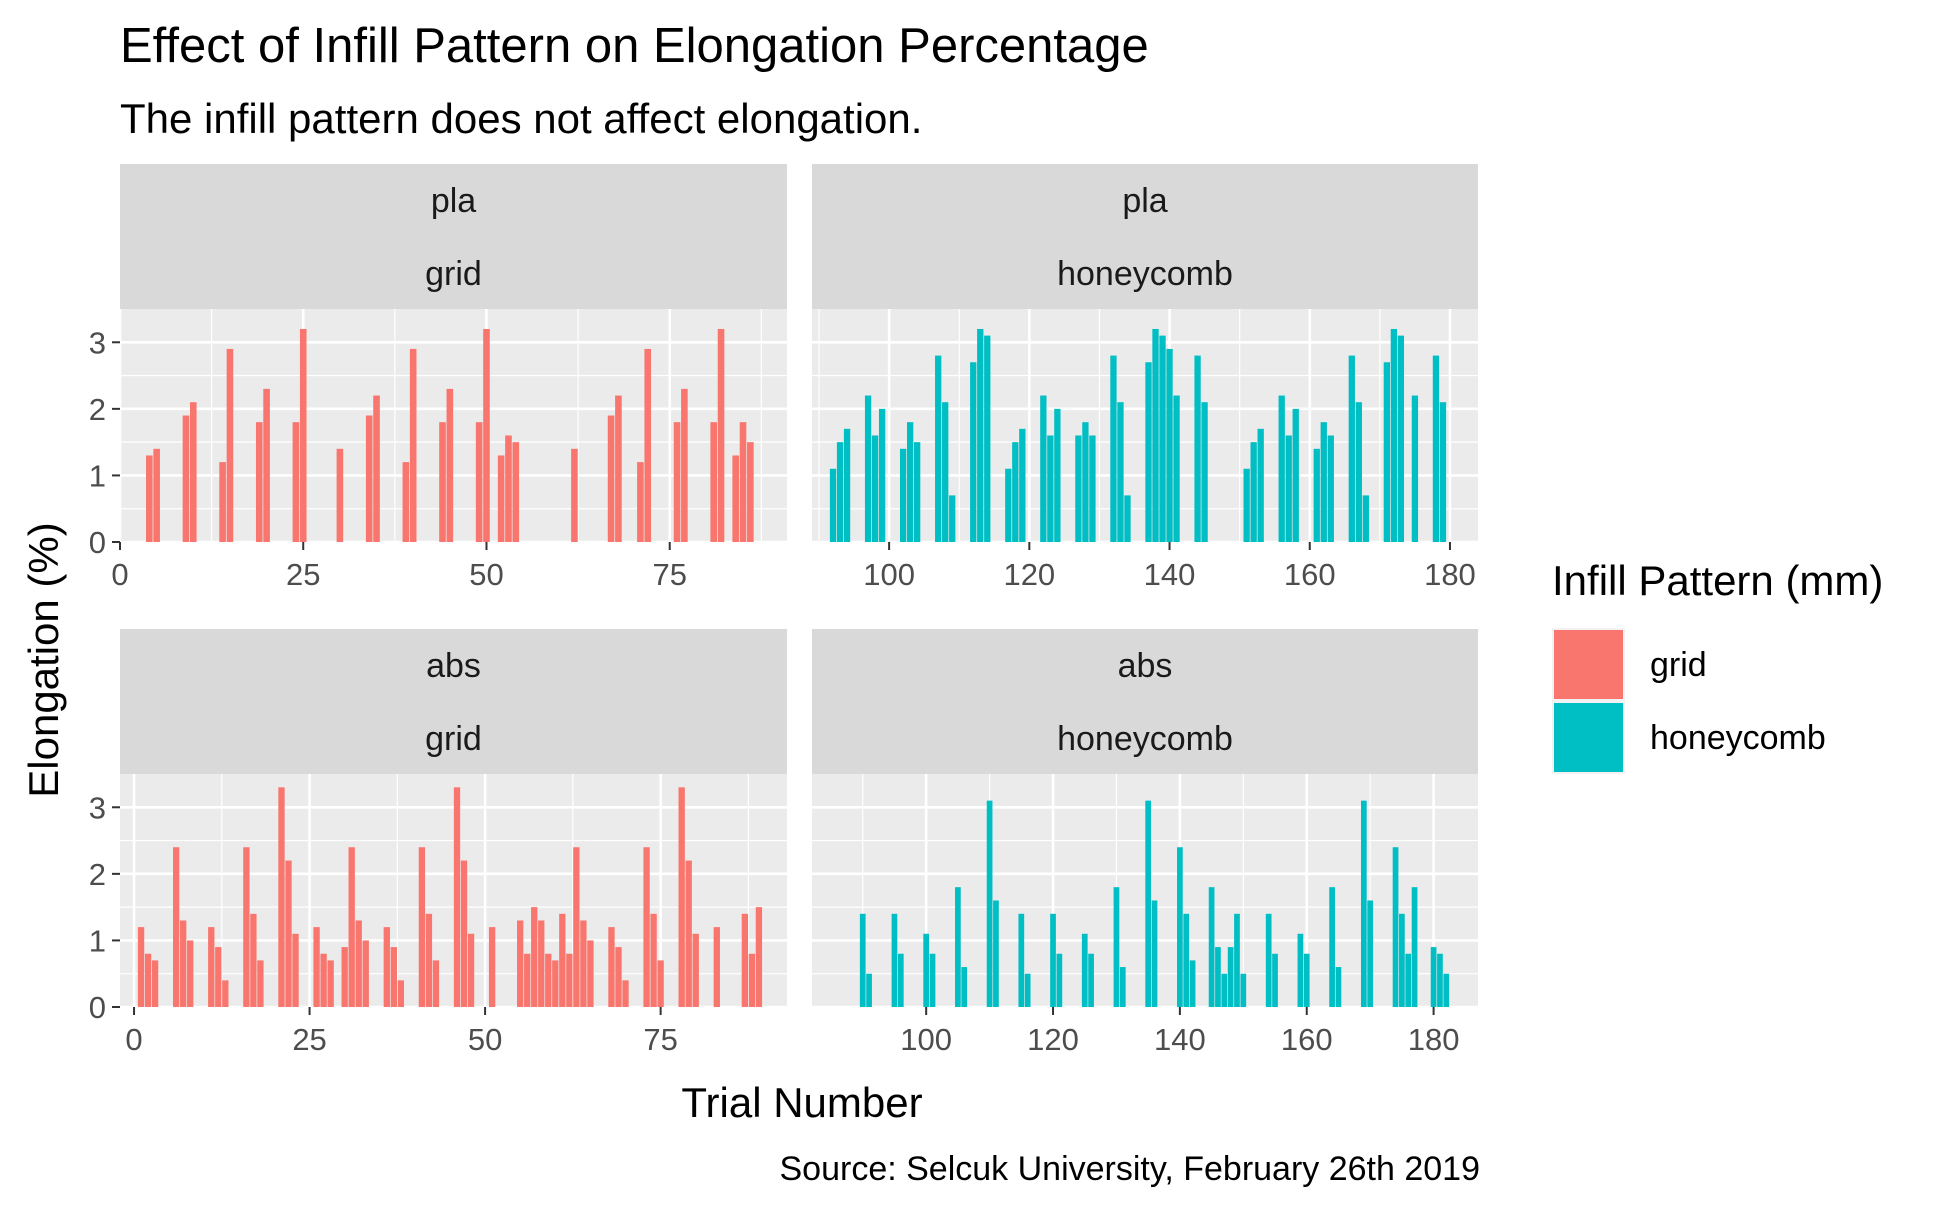 This screenshot has width=1949, height=1205. I want to click on legend-label-grid: grid, so click(1678, 665).